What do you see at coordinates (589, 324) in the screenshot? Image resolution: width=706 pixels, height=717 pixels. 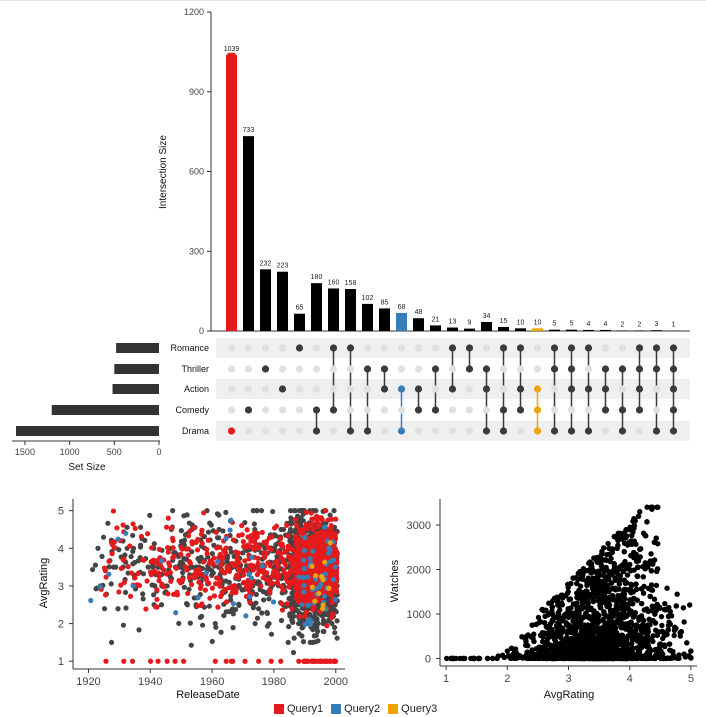 I see `intersection-bar-label: 4` at bounding box center [589, 324].